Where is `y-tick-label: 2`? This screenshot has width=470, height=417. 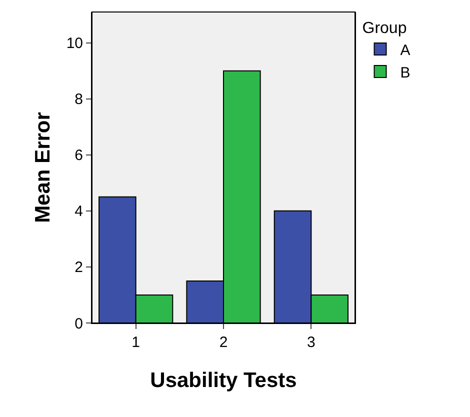 y-tick-label: 2 is located at coordinates (78, 267).